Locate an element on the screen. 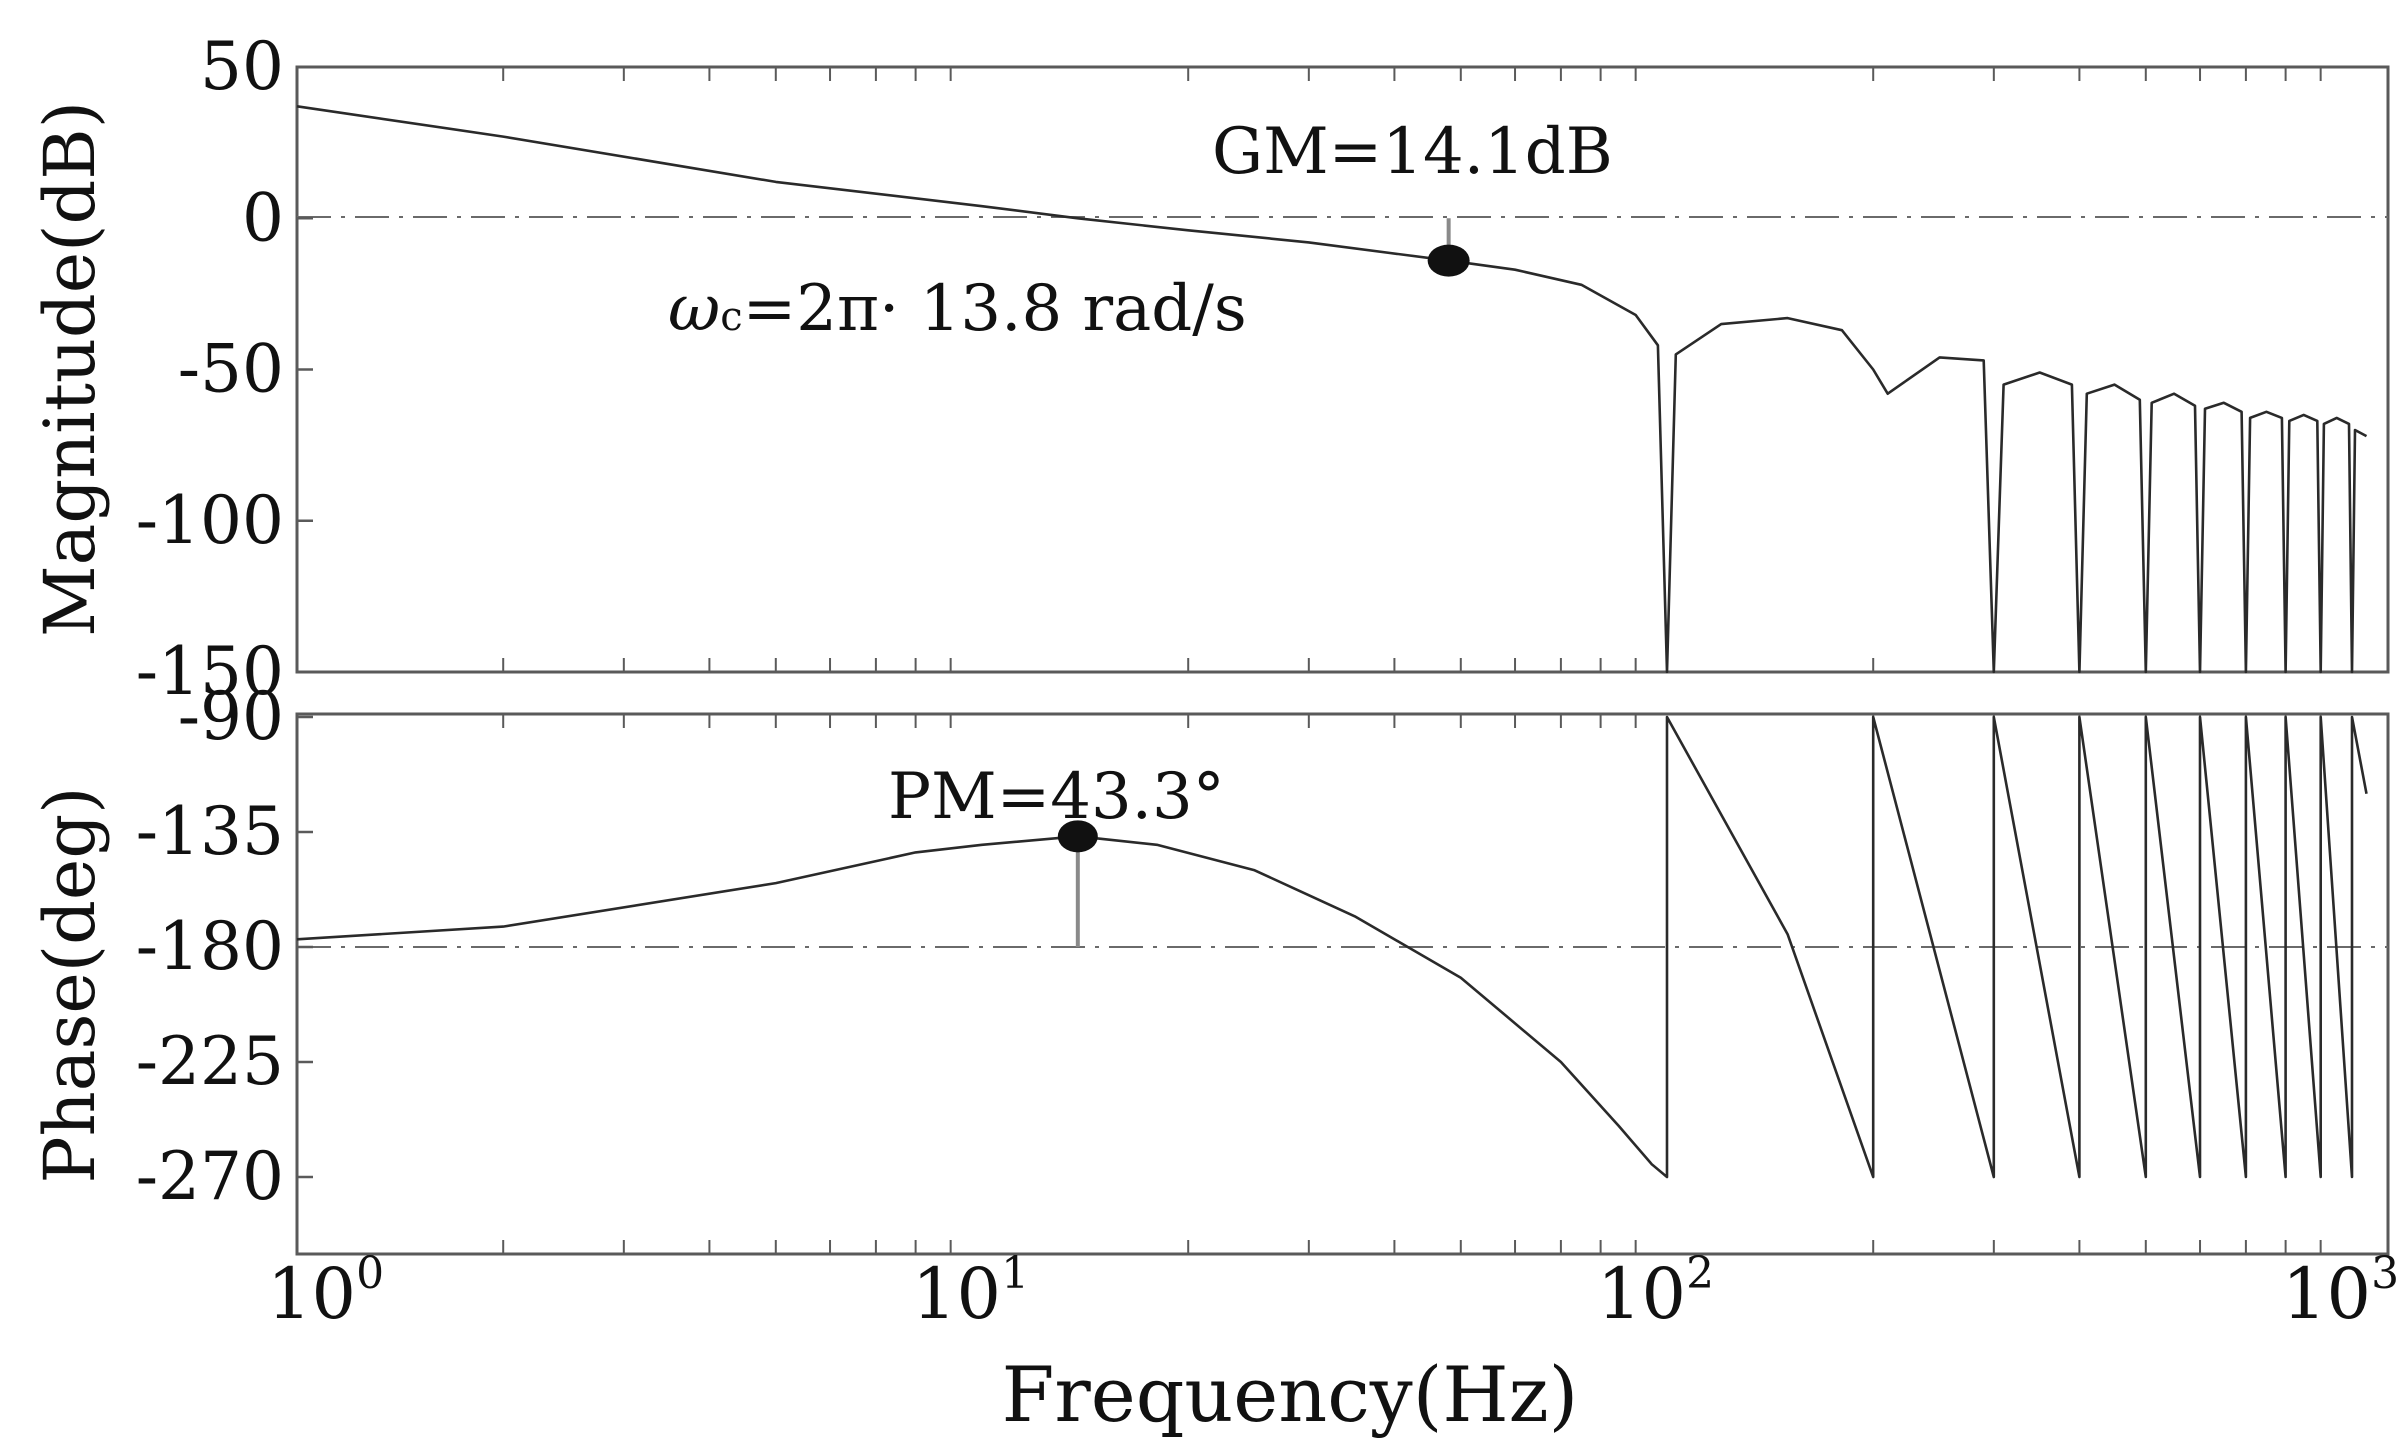 The width and height of the screenshot is (2406, 1451). y-tick-label: -90 is located at coordinates (231, 716).